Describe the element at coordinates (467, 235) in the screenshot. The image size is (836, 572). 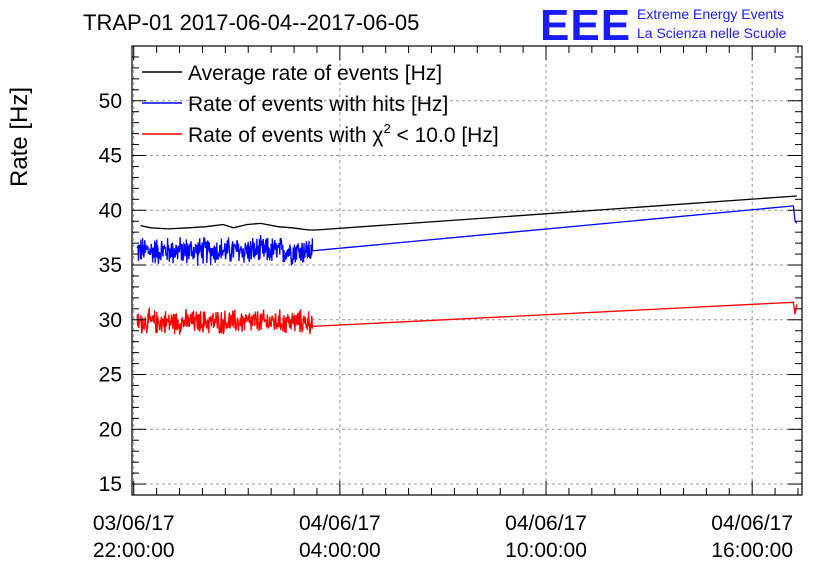
I see `series-line-hits` at that location.